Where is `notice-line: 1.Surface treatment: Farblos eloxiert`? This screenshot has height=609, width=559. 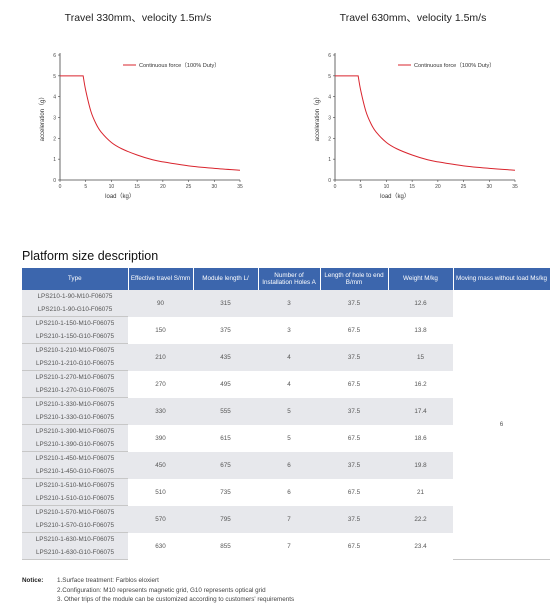
notice-line: 1.Surface treatment: Farblos eloxiert is located at coordinates (108, 580).